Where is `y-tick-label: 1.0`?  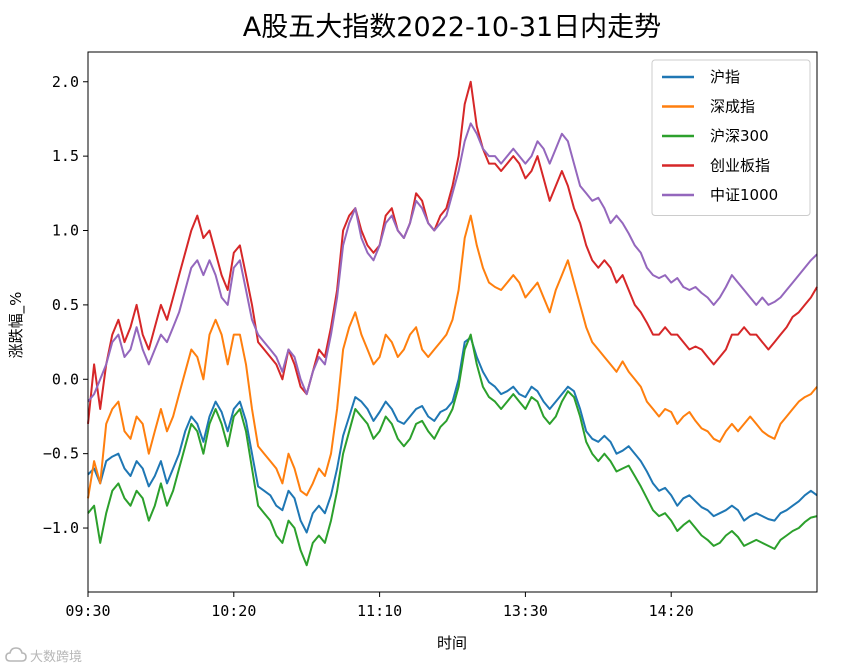
y-tick-label: 1.0 is located at coordinates (65, 231).